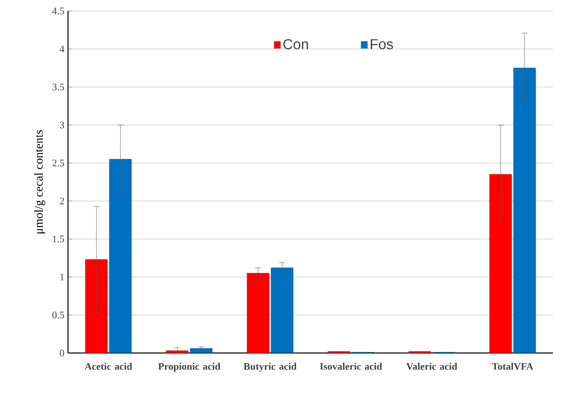  What do you see at coordinates (58, 87) in the screenshot?
I see `y-tick-label: 3.5` at bounding box center [58, 87].